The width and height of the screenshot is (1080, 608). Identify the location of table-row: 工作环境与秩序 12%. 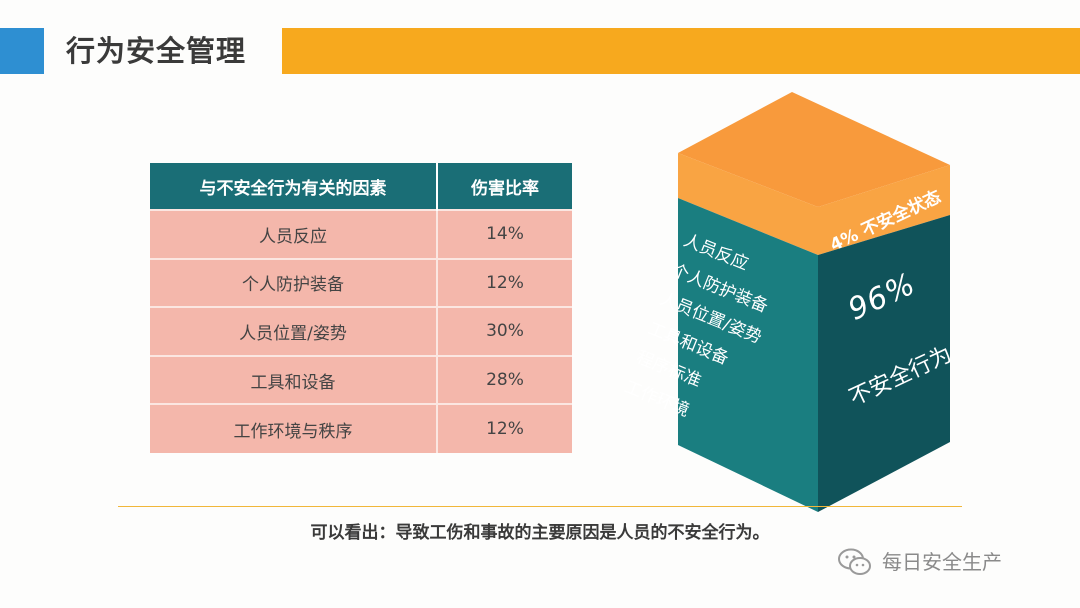
(361, 428).